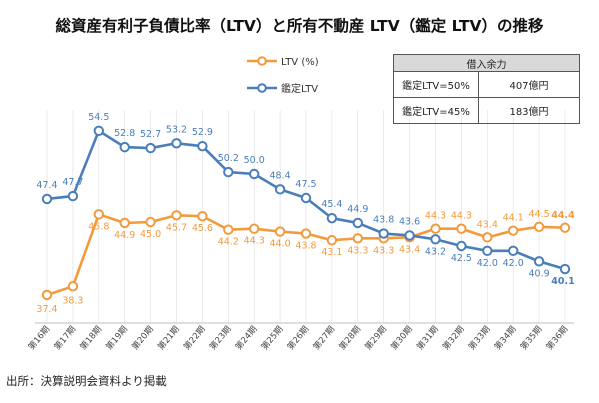 Image resolution: width=599 pixels, height=403 pixels. I want to click on x-tick-label: 第19期, so click(117, 338).